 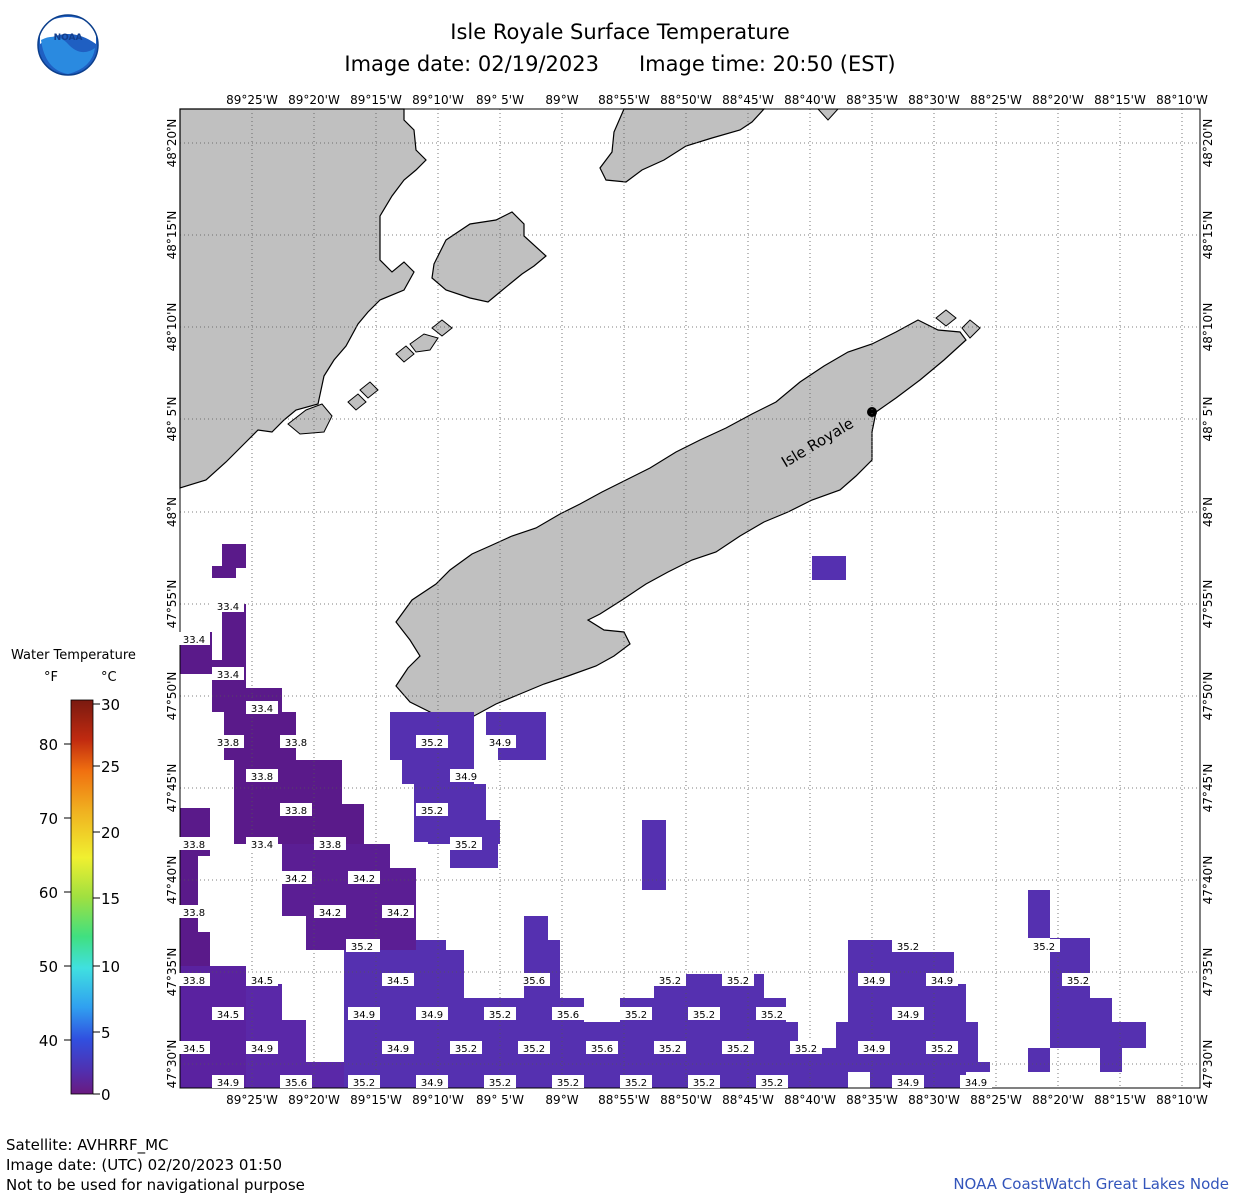 I want to click on temperature-value: 33.8, so click(x=194, y=845).